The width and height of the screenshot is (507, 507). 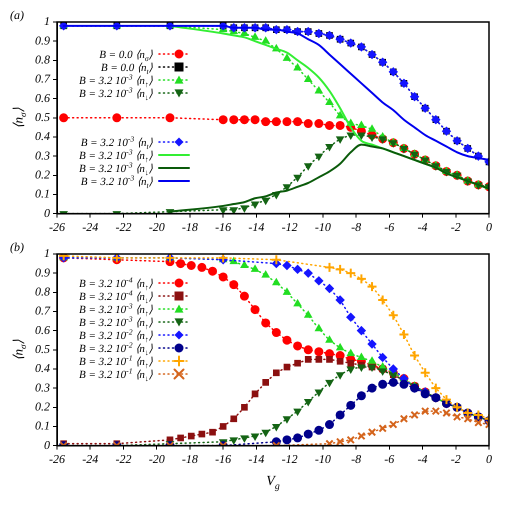 I want to click on chart-title: (a), so click(x=17, y=15).